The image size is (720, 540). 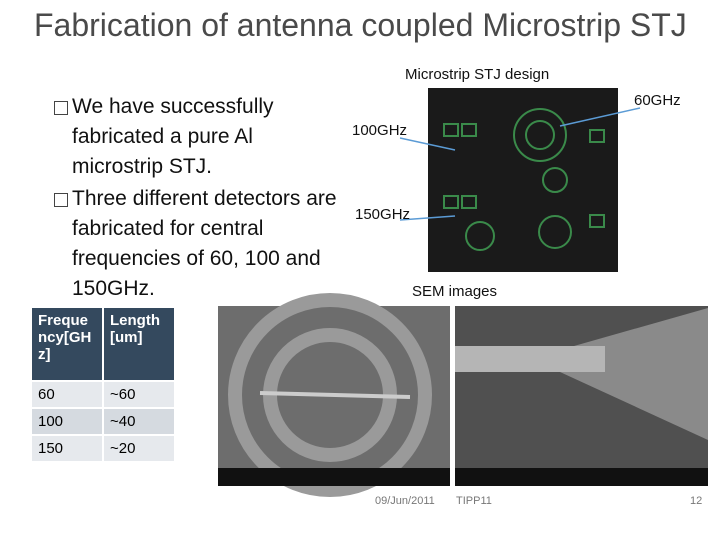 What do you see at coordinates (139, 448) in the screenshot?
I see `cell: ~20` at bounding box center [139, 448].